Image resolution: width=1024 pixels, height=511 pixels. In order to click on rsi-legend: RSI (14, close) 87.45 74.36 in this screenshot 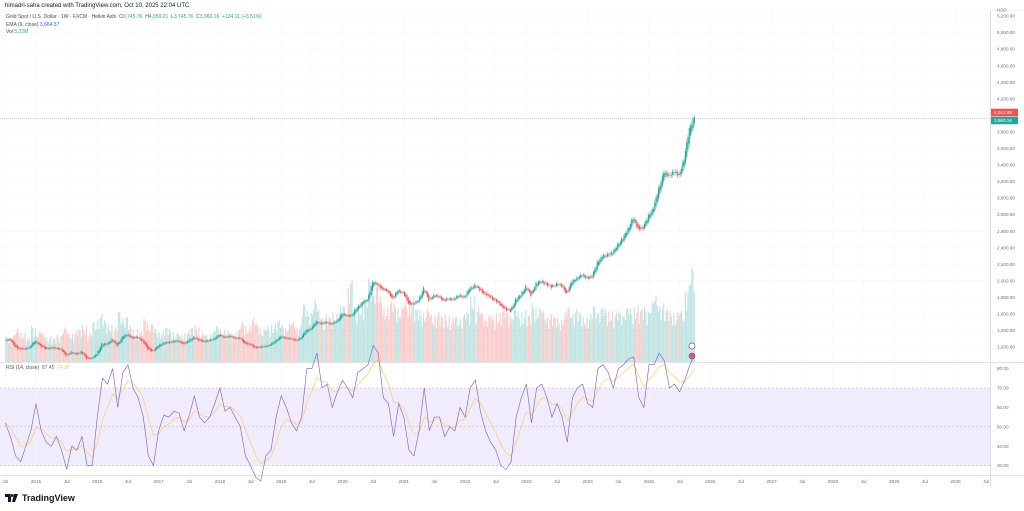, I will do `click(38, 368)`.